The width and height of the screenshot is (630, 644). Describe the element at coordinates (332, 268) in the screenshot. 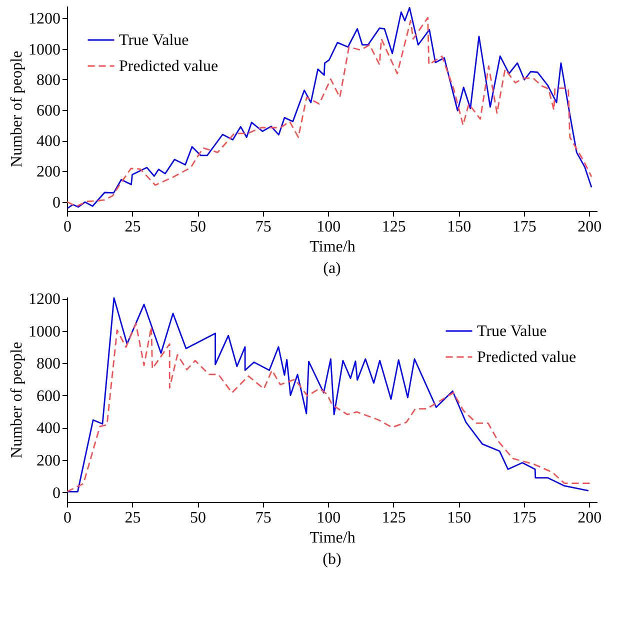

I see `text: (a)` at that location.